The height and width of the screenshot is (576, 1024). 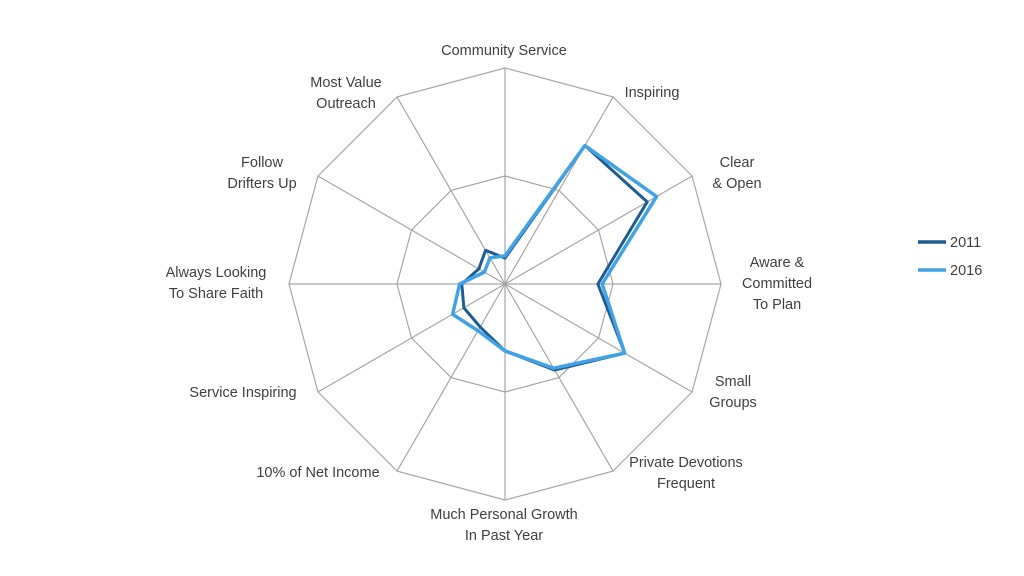 What do you see at coordinates (503, 525) in the screenshot?
I see `axis-label: Much Personal Growth In Past Year` at bounding box center [503, 525].